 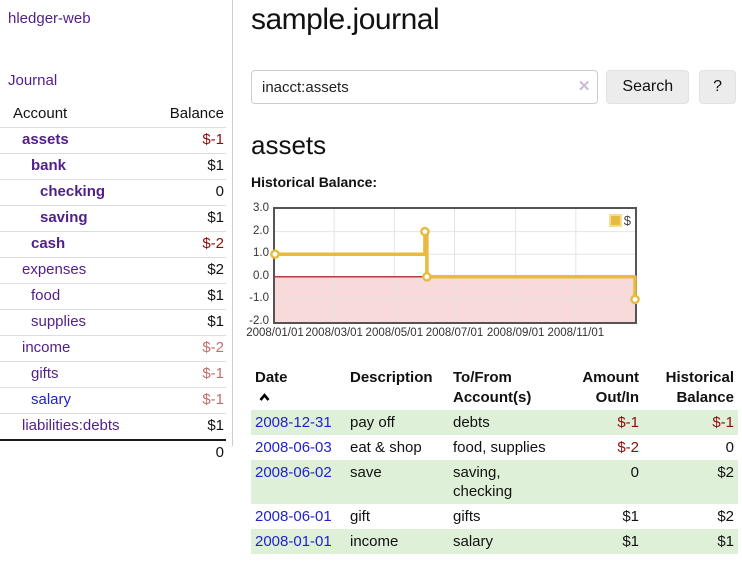 I want to click on account-row: income $-2, so click(x=113, y=348).